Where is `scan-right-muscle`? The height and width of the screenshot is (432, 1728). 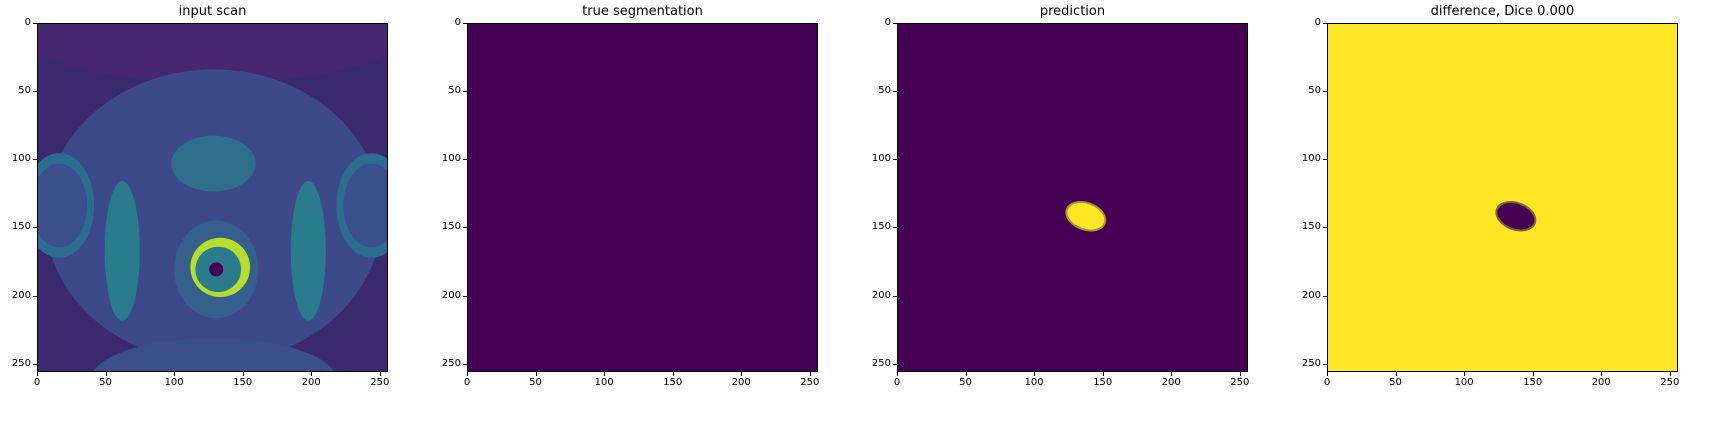
scan-right-muscle is located at coordinates (308, 251).